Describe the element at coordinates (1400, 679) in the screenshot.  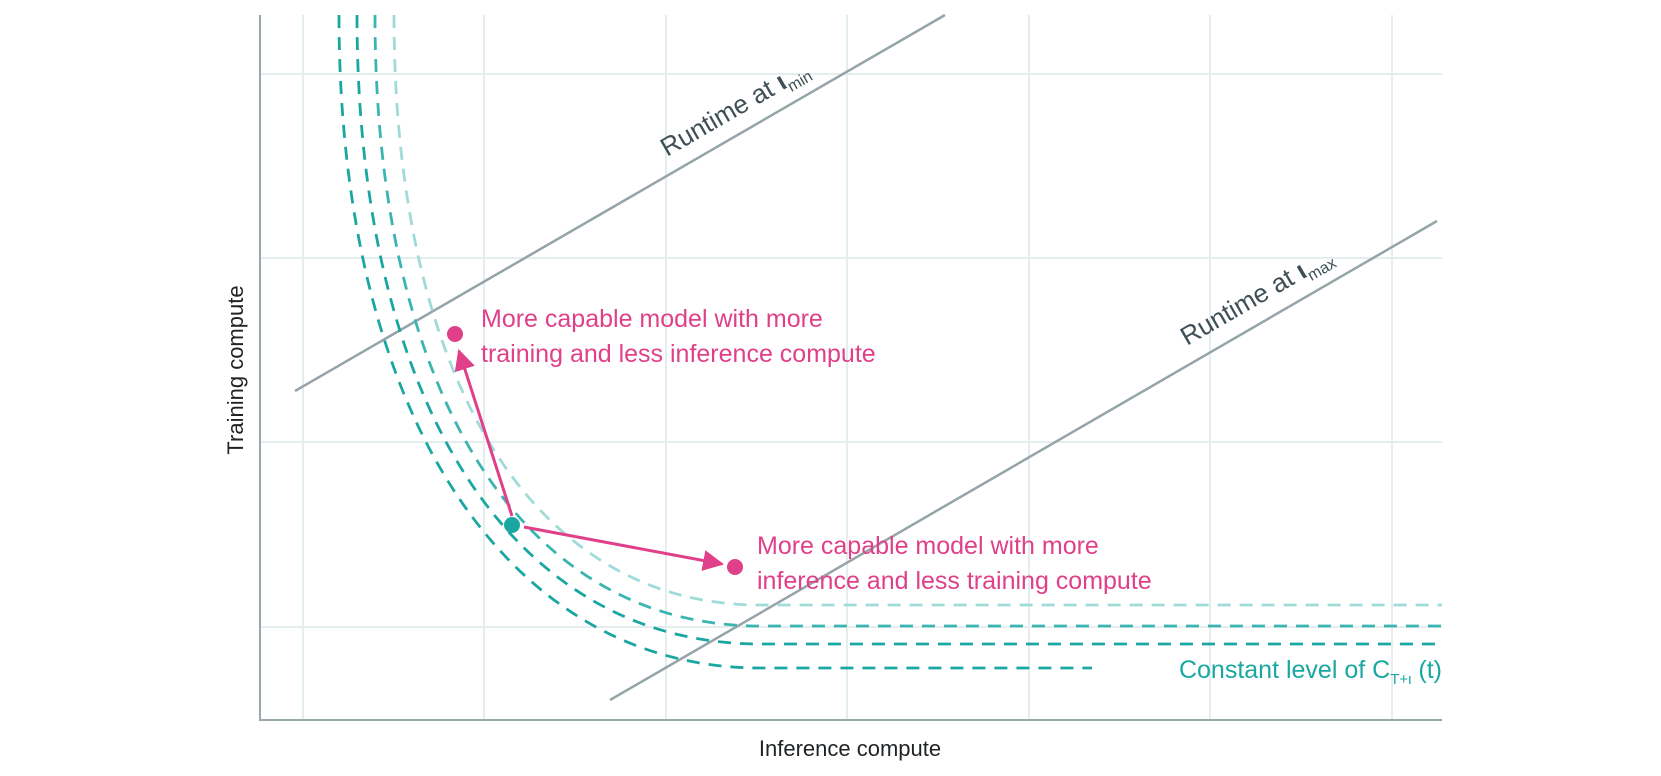
I see `curve-label-subscript: T+ι` at that location.